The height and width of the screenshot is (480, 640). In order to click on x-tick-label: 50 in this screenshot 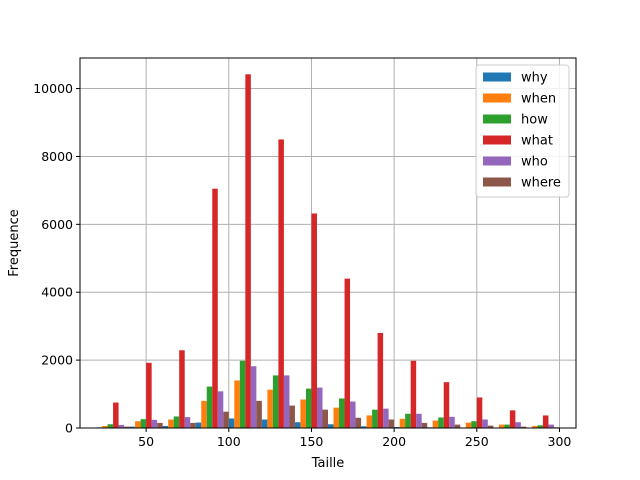, I will do `click(146, 441)`.